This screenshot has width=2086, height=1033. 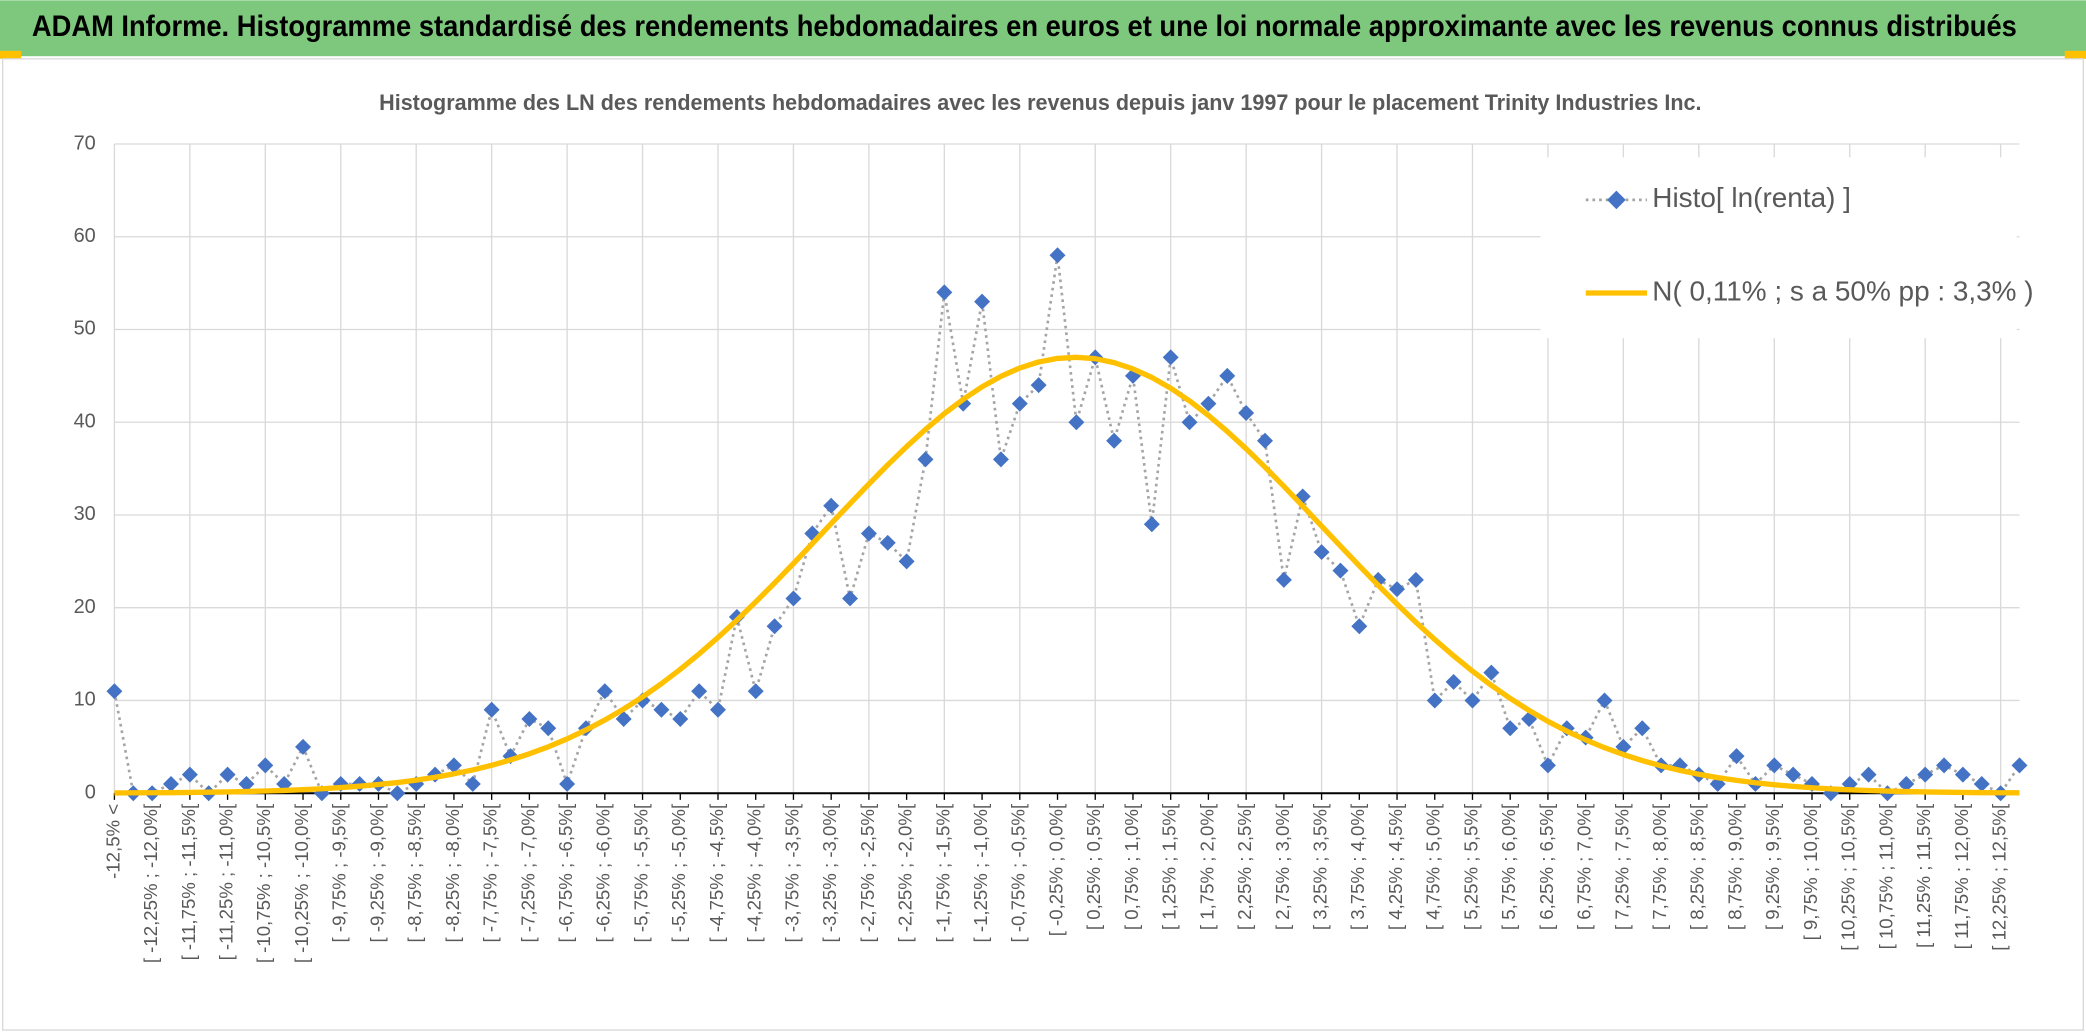 I want to click on x-tick-label: [ -11,75% ; -11,5%[, so click(x=188, y=881).